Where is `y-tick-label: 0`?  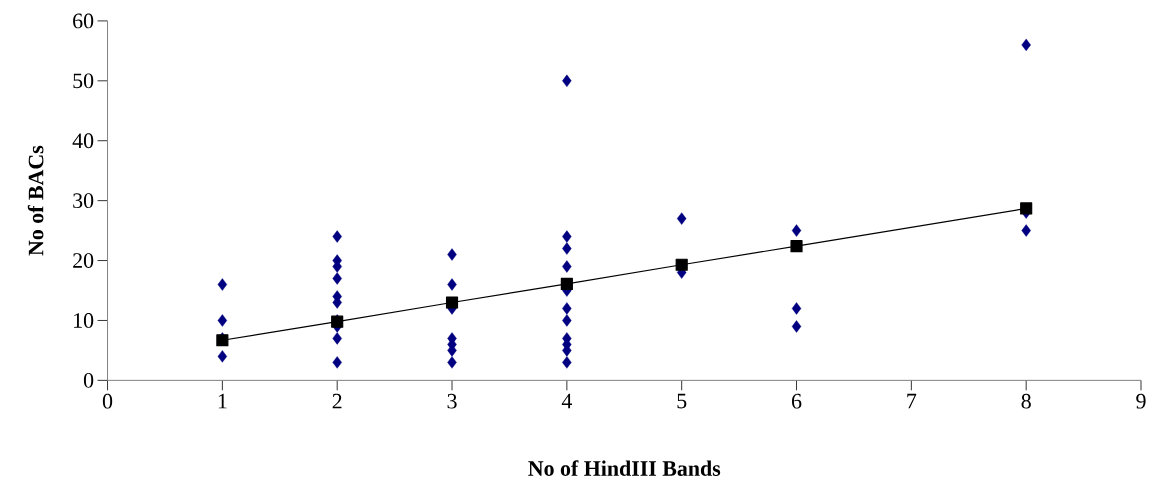
y-tick-label: 0 is located at coordinates (88, 380).